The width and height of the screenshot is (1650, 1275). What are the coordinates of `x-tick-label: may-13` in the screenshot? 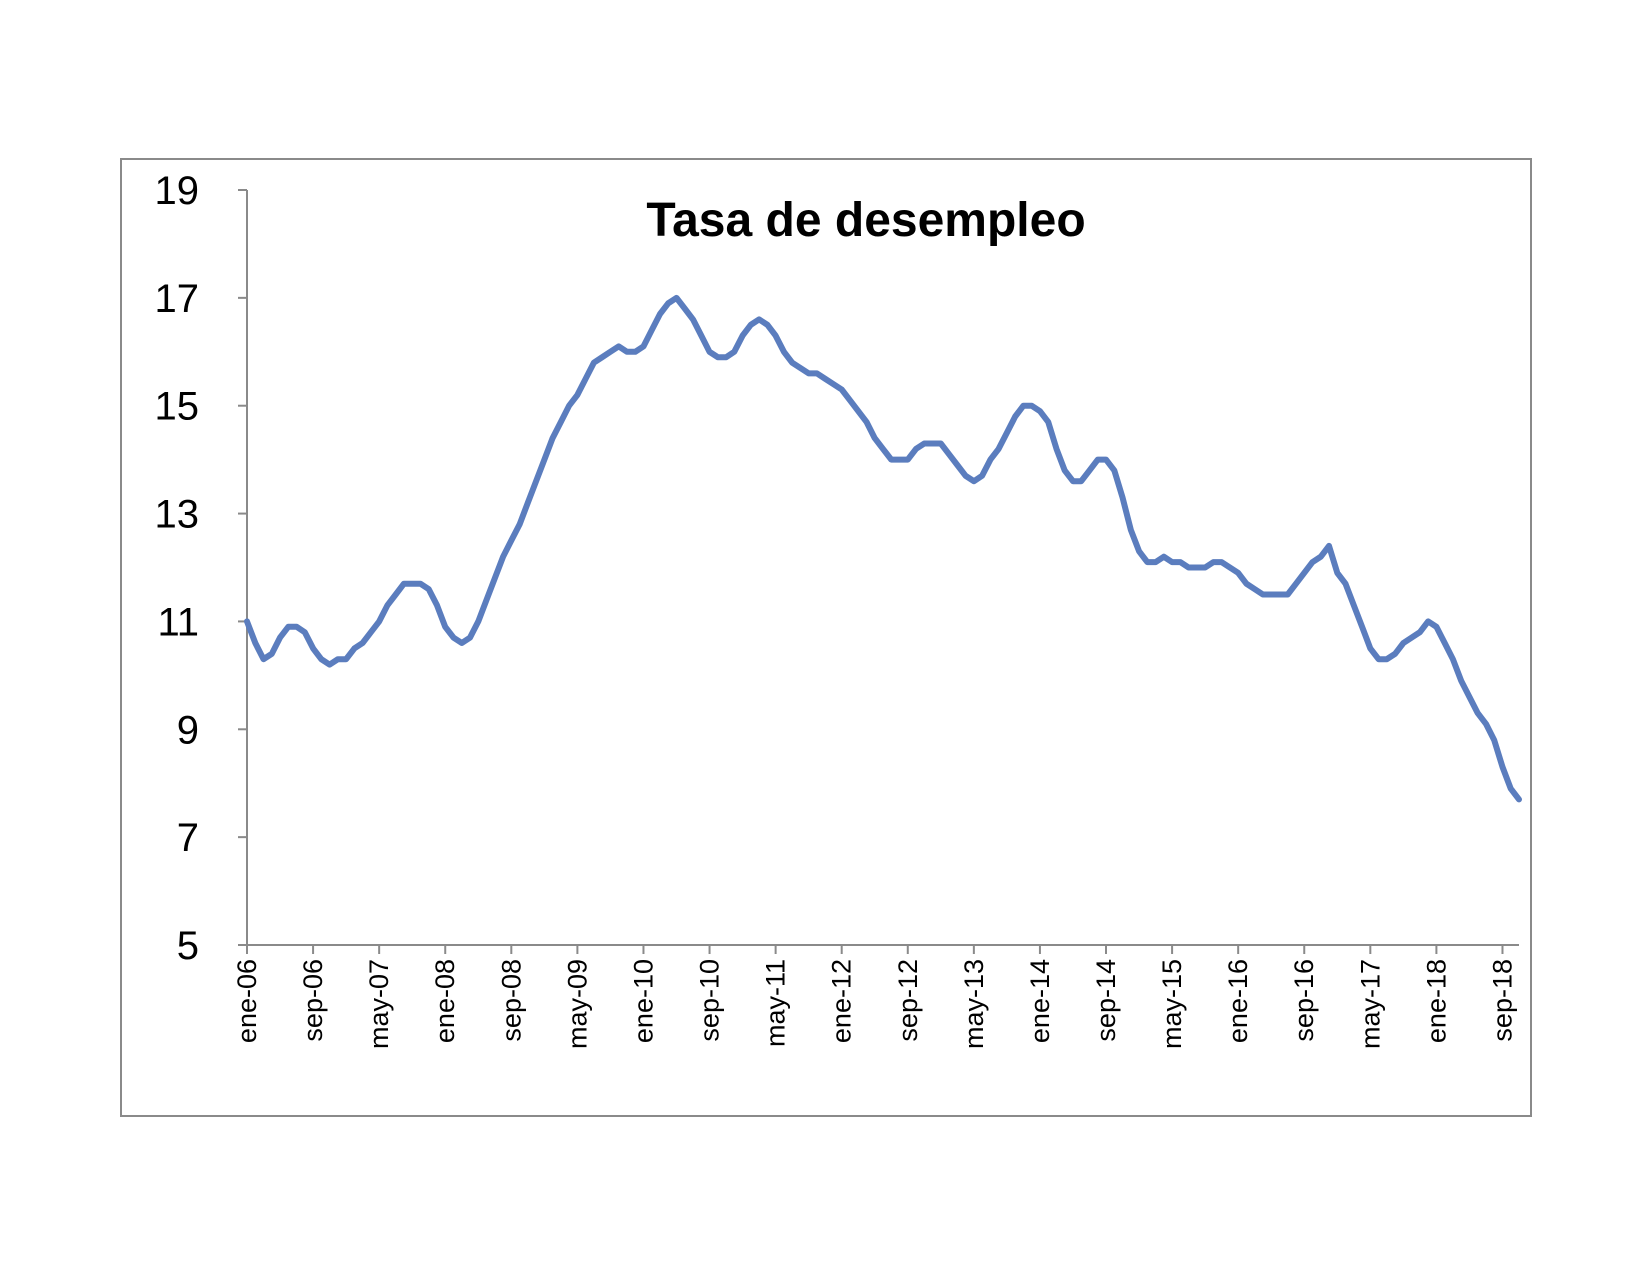 It's located at (974, 1004).